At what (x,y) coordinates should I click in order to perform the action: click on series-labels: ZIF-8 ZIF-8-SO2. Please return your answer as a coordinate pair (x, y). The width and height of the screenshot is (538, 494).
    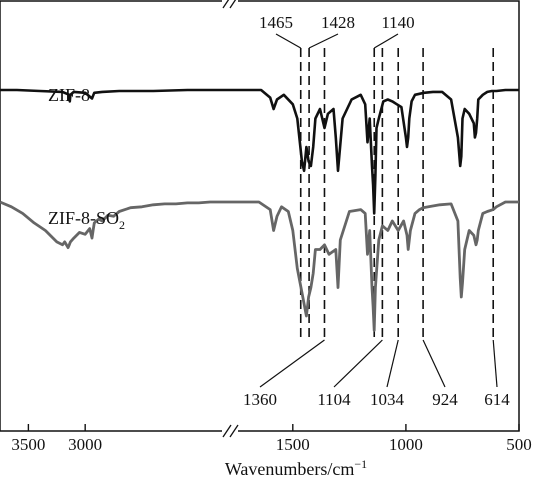
    Looking at the image, I should click on (86, 158).